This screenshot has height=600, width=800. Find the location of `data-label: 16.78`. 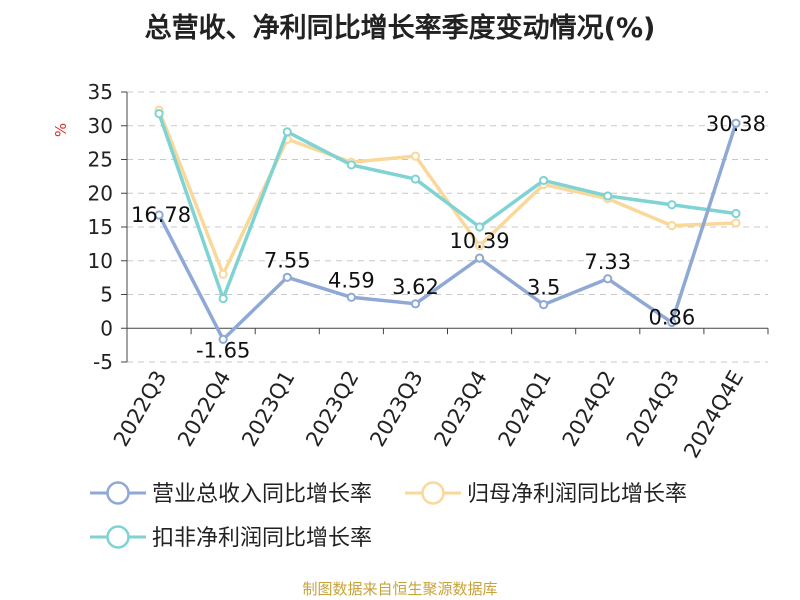

data-label: 16.78 is located at coordinates (161, 215).